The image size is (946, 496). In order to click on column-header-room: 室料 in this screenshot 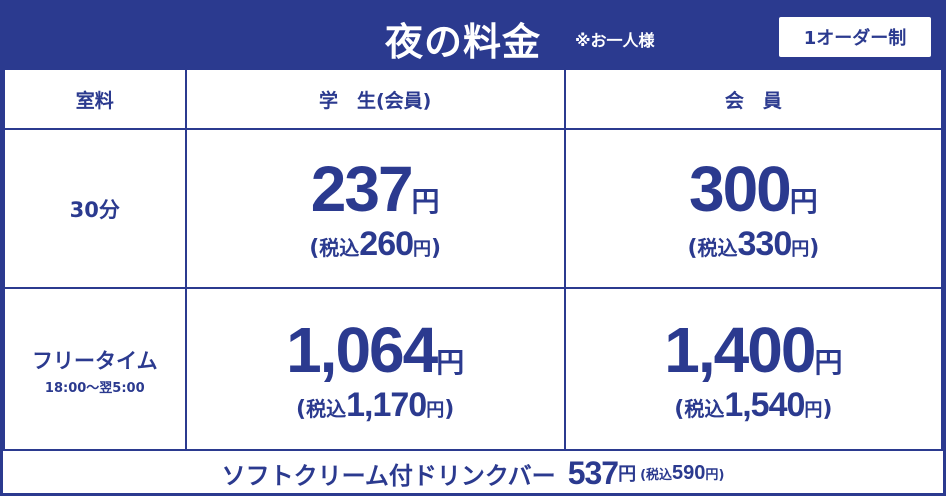, I will do `click(95, 99)`.